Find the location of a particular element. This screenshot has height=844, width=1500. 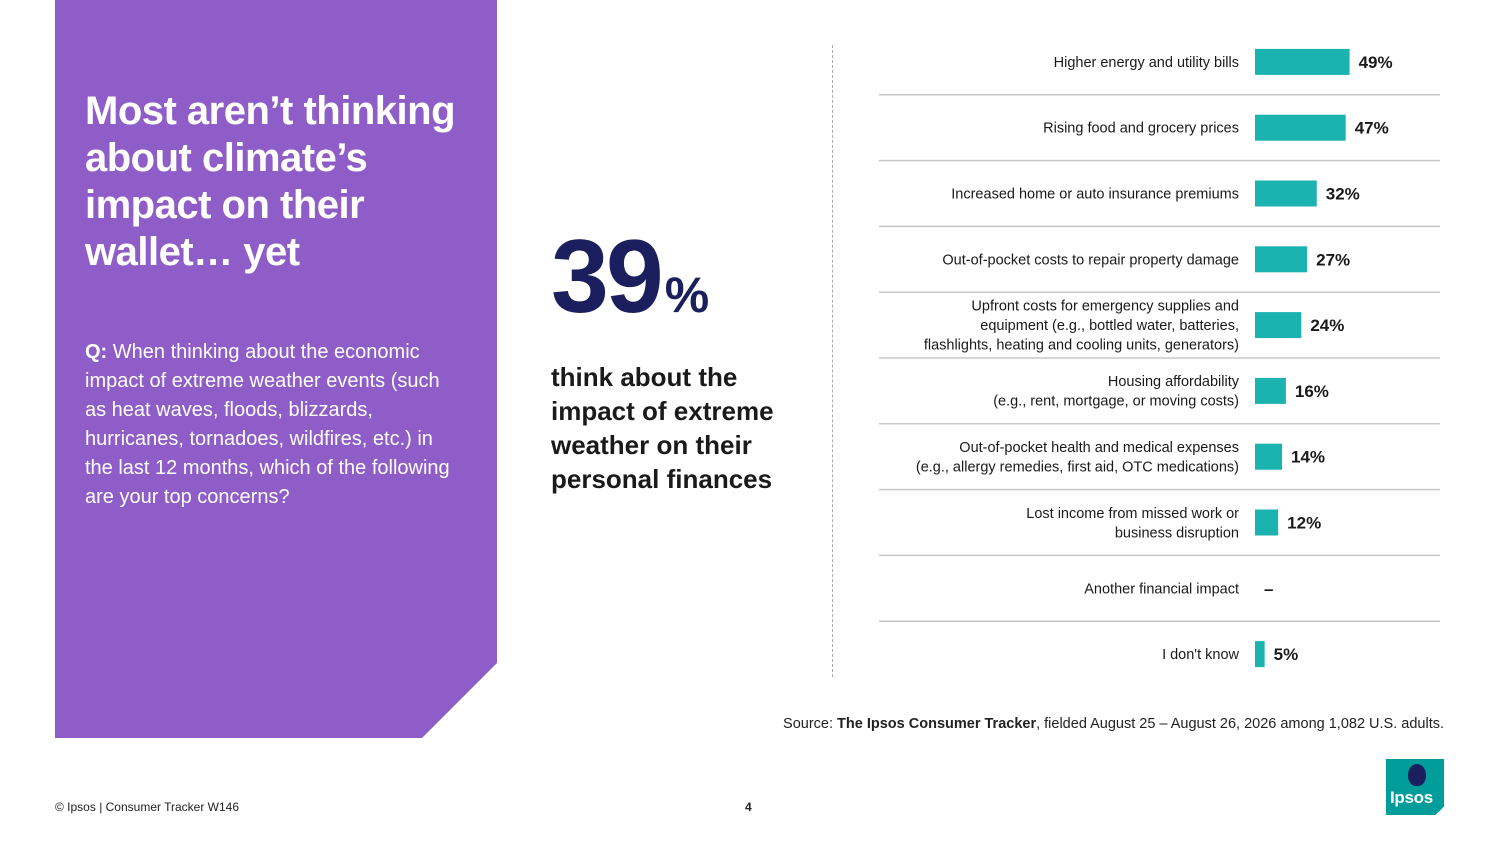

value-label: 14% is located at coordinates (1308, 457).